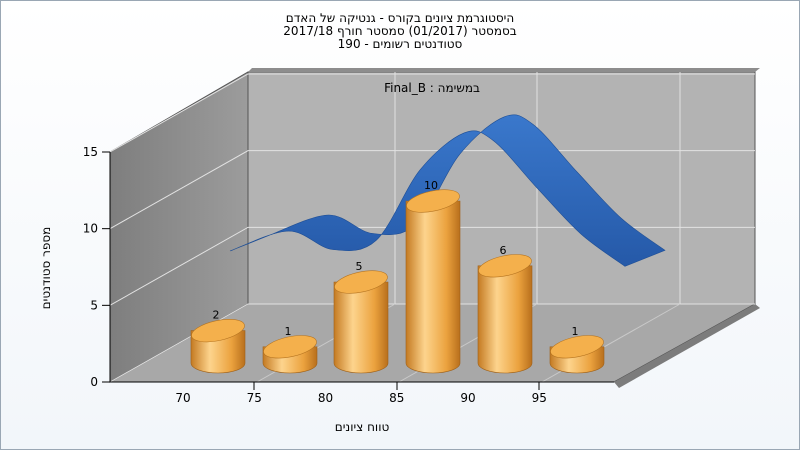 The image size is (800, 450). Describe the element at coordinates (94, 382) in the screenshot. I see `y-tick-label: 0` at that location.